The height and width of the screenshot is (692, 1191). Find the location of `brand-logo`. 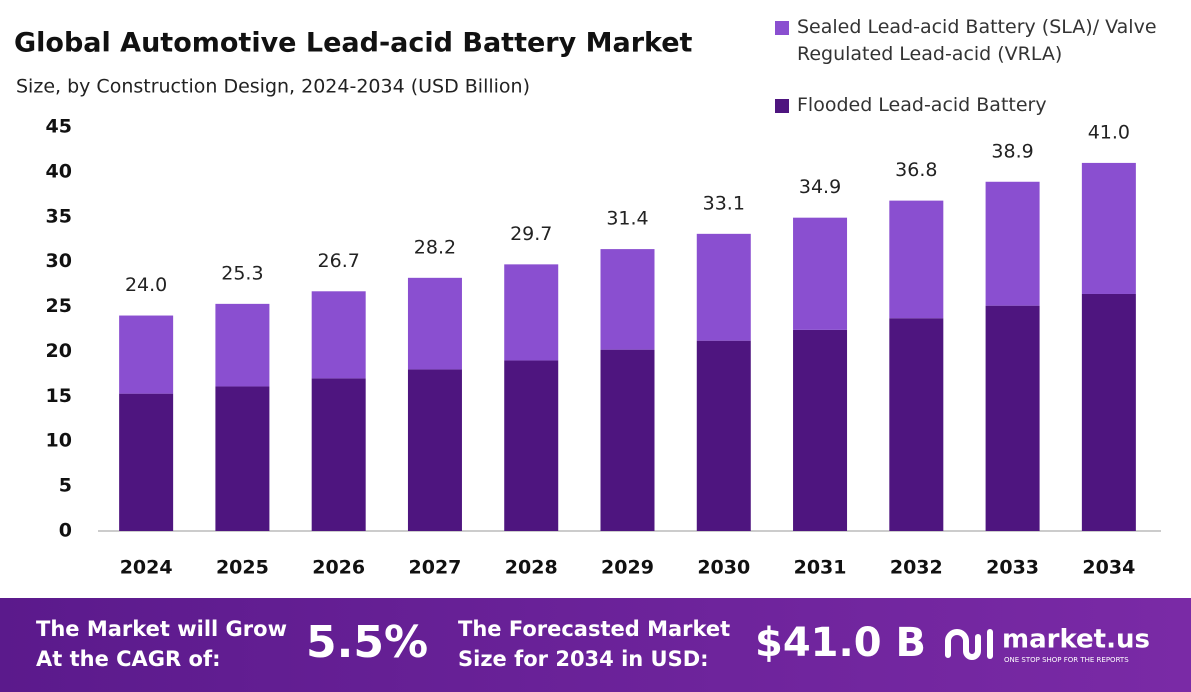

brand-logo is located at coordinates (969, 644).